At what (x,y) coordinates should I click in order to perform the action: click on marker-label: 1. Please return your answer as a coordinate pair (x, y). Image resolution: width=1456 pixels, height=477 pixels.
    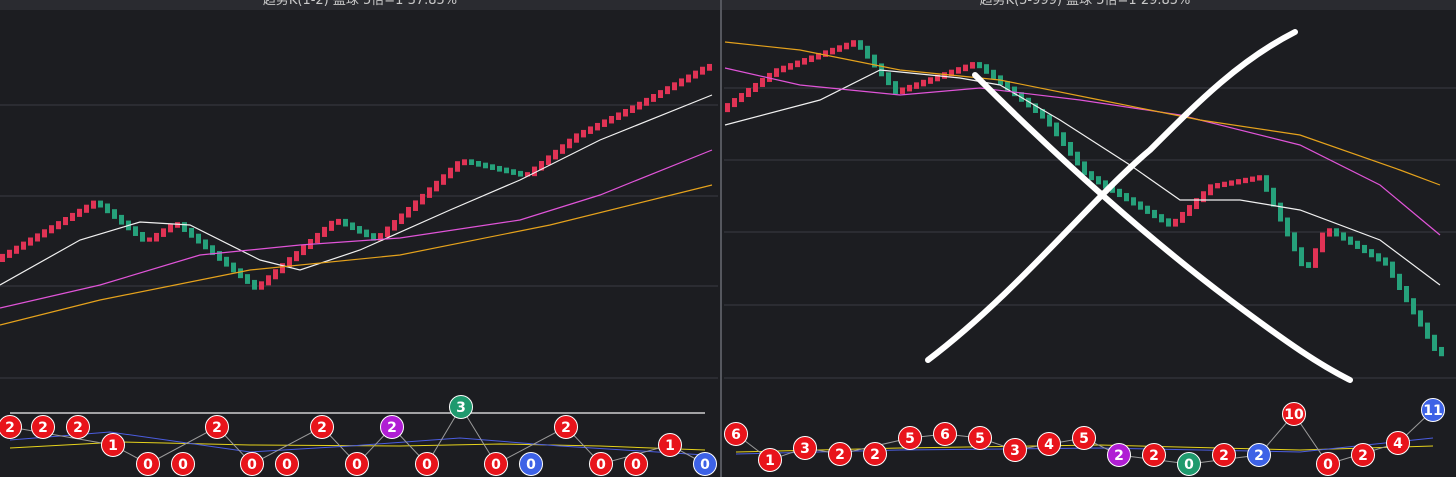
    Looking at the image, I should click on (770, 461).